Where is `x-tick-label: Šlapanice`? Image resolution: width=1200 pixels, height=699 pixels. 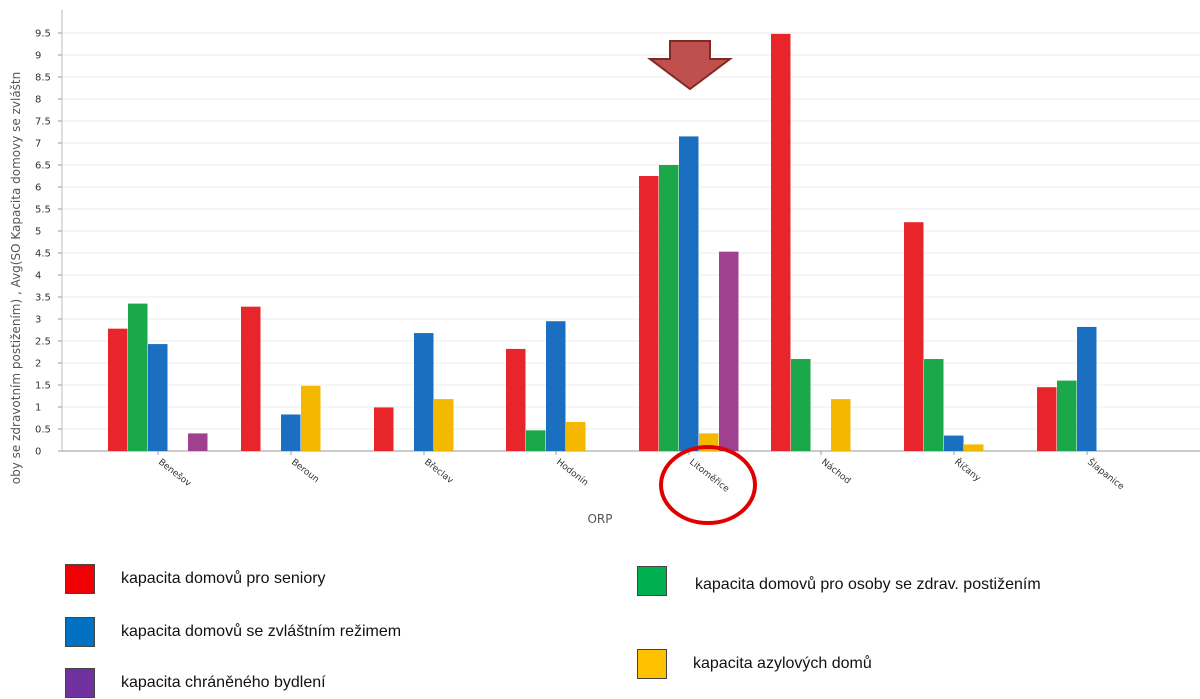
x-tick-label: Šlapanice is located at coordinates (1106, 474).